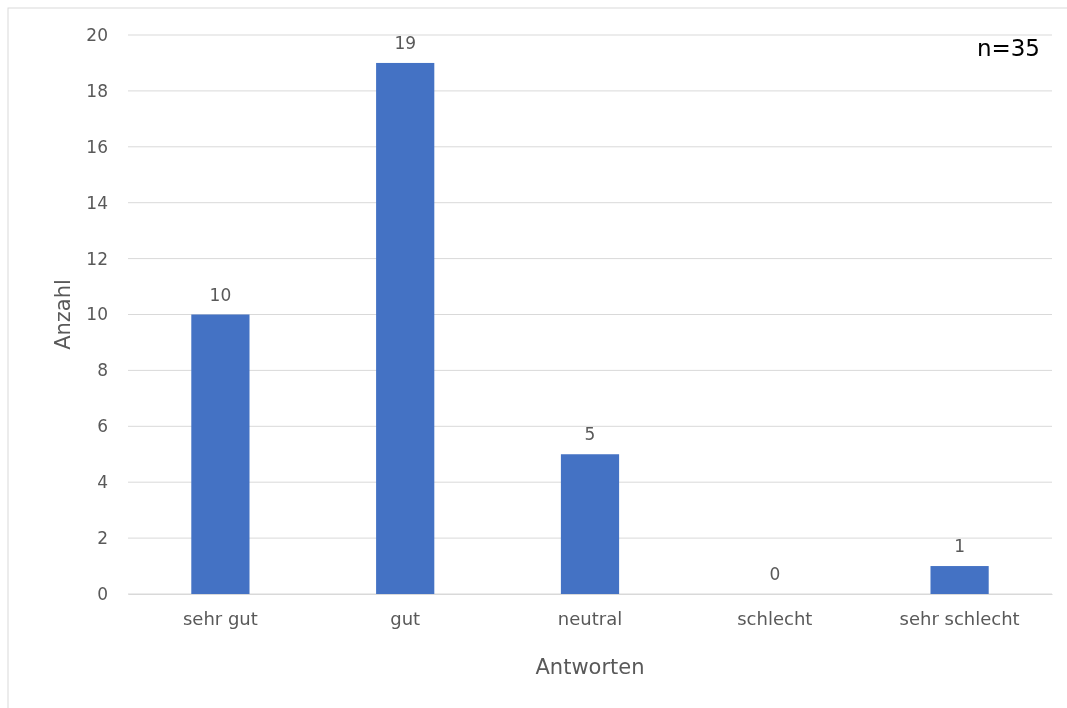 This screenshot has height=708, width=1067. I want to click on y-tick-label: 4, so click(102, 482).